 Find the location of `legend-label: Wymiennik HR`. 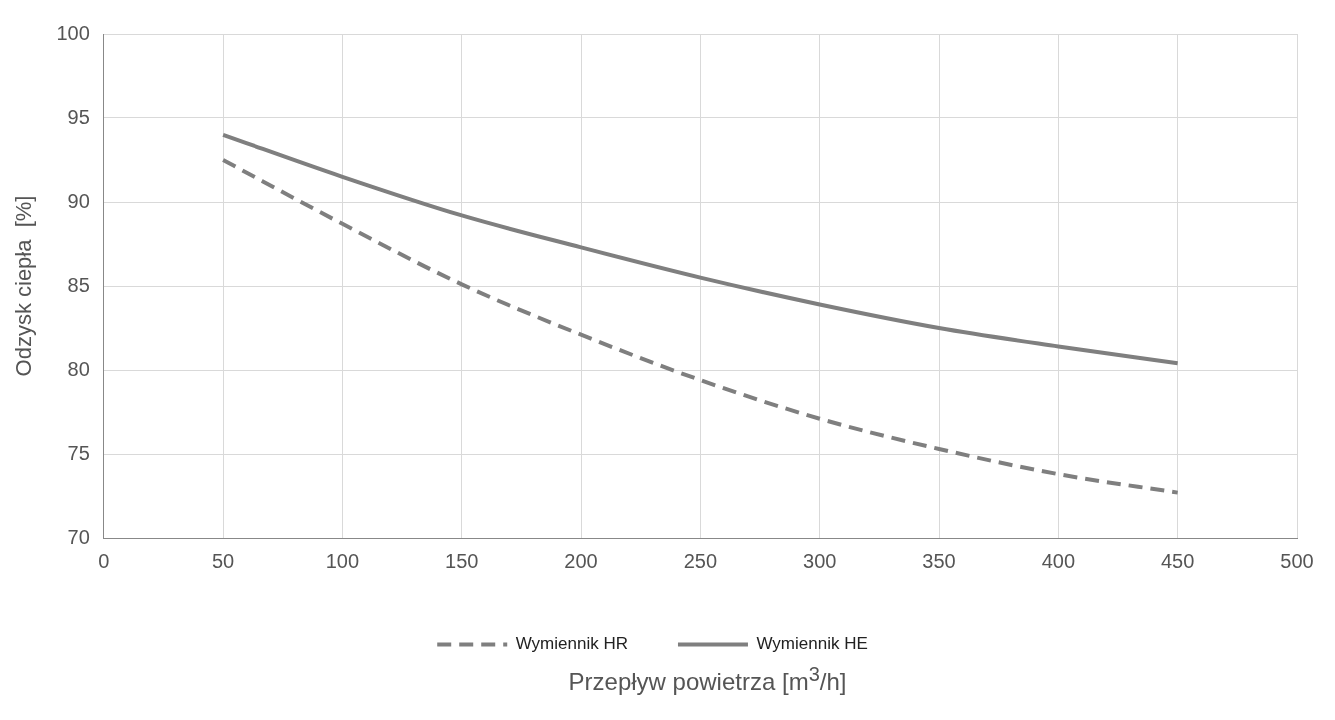

legend-label: Wymiennik HR is located at coordinates (571, 644).